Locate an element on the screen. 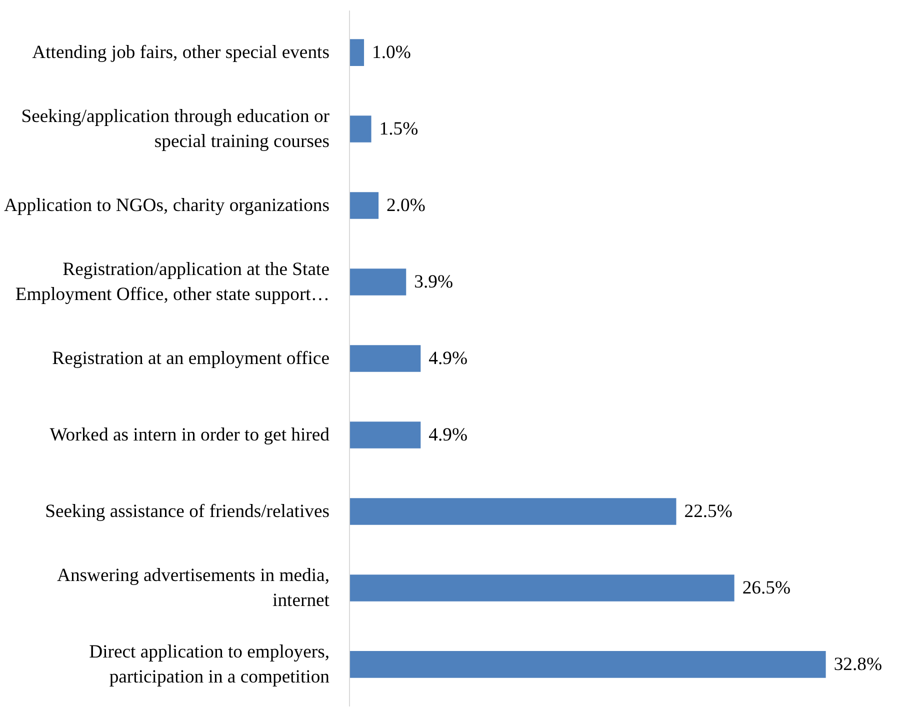  y-tick-label: Direct application to employers, participation in a competition is located at coordinates (209, 664).